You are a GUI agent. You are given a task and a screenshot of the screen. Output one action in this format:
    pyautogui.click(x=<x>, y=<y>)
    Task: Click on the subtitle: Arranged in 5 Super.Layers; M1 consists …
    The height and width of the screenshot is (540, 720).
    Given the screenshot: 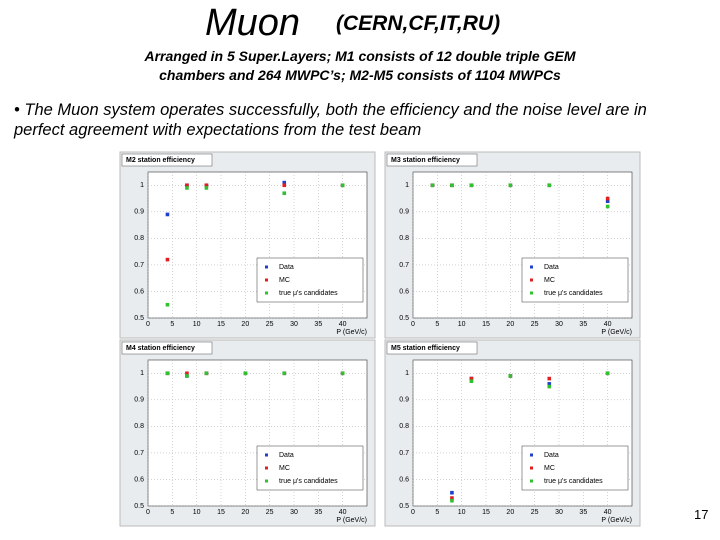 What is the action you would take?
    pyautogui.click(x=360, y=56)
    